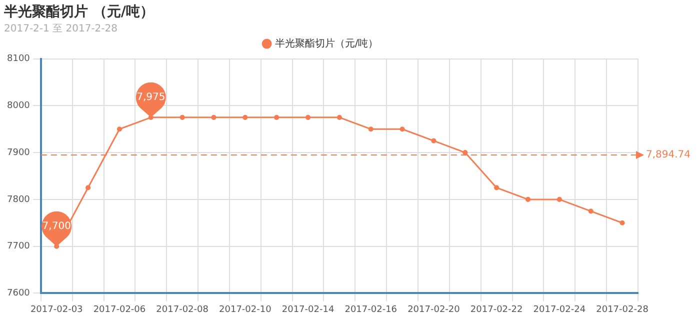 This screenshot has width=700, height=322. Describe the element at coordinates (56, 226) in the screenshot. I see `annotation: 7,700` at that location.